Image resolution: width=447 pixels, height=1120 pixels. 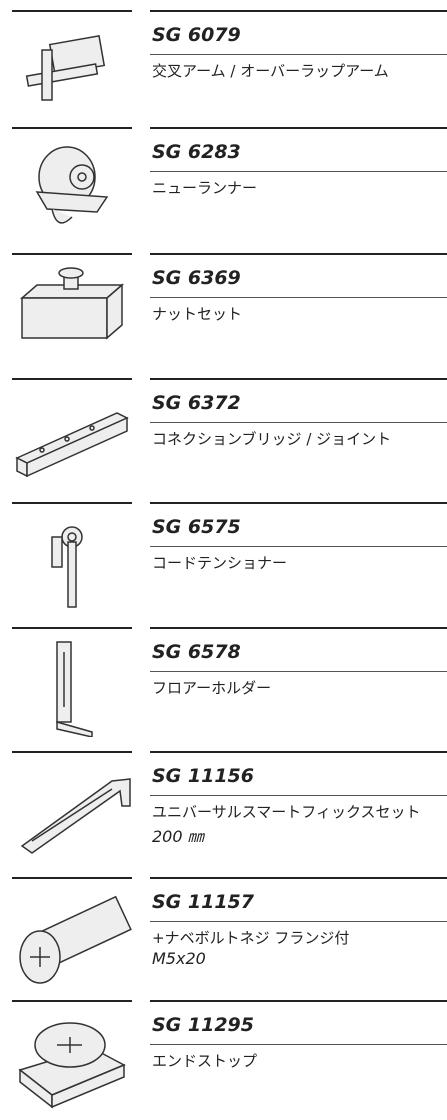 What do you see at coordinates (178, 836) in the screenshot?
I see `item-detail: 200 ㎜` at bounding box center [178, 836].